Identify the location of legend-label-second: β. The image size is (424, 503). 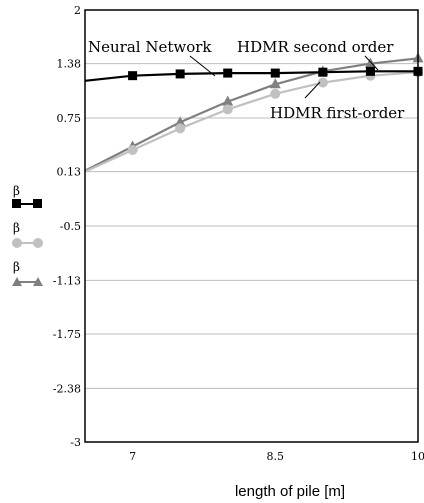
(16, 267).